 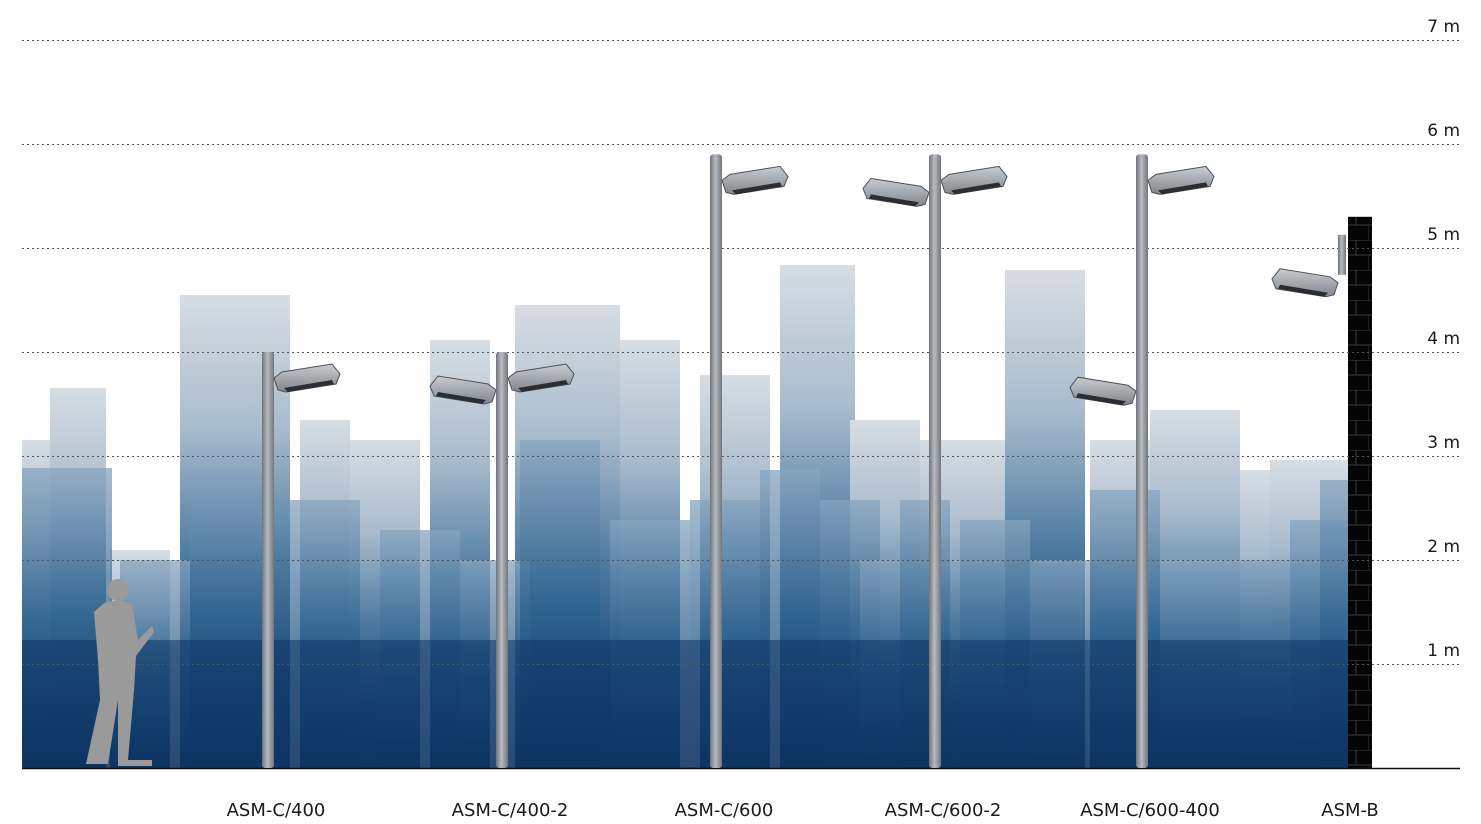 I want to click on pole-6-head-1-lens, so click(x=1303, y=290).